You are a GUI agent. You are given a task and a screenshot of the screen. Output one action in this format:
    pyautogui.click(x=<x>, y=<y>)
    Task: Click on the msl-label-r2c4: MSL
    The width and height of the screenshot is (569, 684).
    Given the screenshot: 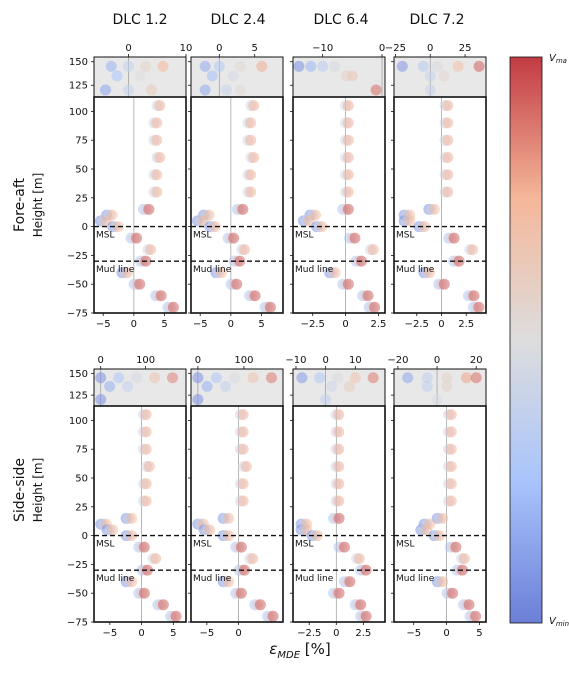 What is the action you would take?
    pyautogui.click(x=405, y=545)
    